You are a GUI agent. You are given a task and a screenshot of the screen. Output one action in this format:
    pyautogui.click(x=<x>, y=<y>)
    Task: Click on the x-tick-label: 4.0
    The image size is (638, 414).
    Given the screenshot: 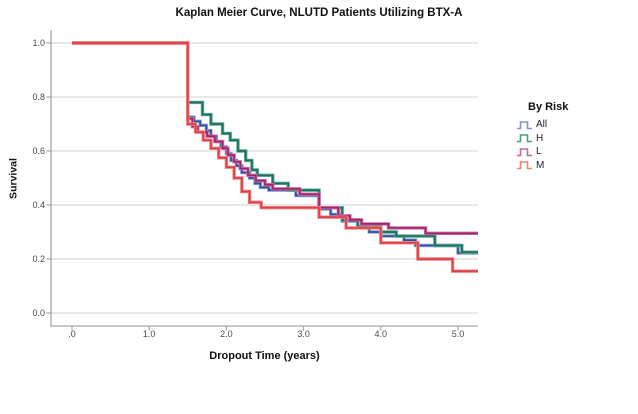 What is the action you would take?
    pyautogui.click(x=381, y=334)
    